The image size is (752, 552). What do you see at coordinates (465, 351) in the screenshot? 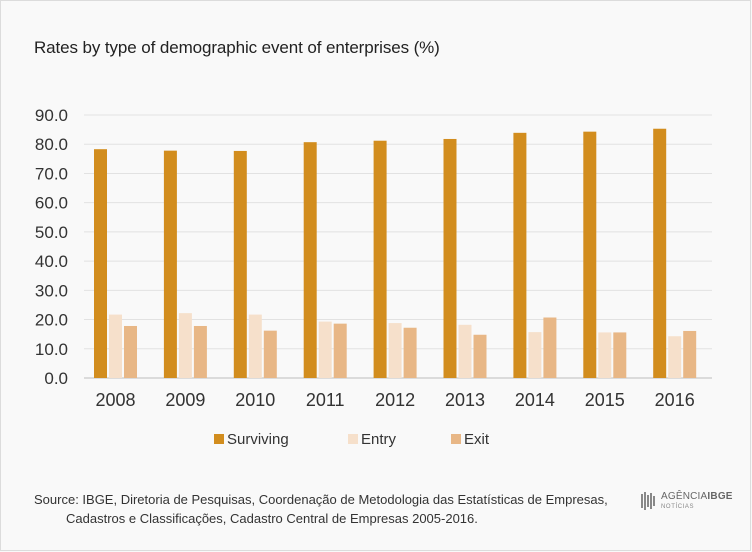
I see `bar-entry-2013` at bounding box center [465, 351].